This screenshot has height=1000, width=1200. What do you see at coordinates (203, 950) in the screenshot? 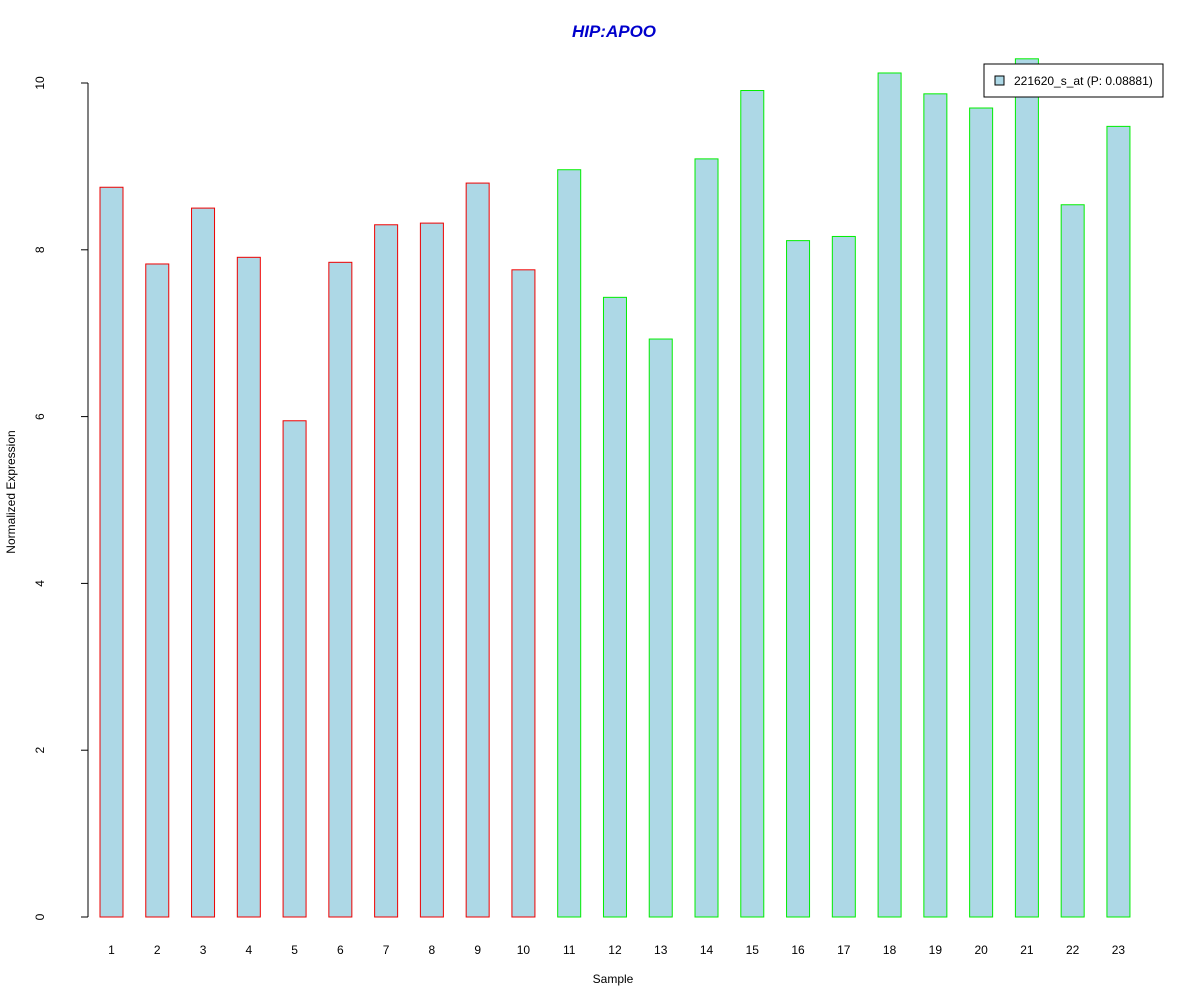
I see `x-tick-label: 3` at bounding box center [203, 950].